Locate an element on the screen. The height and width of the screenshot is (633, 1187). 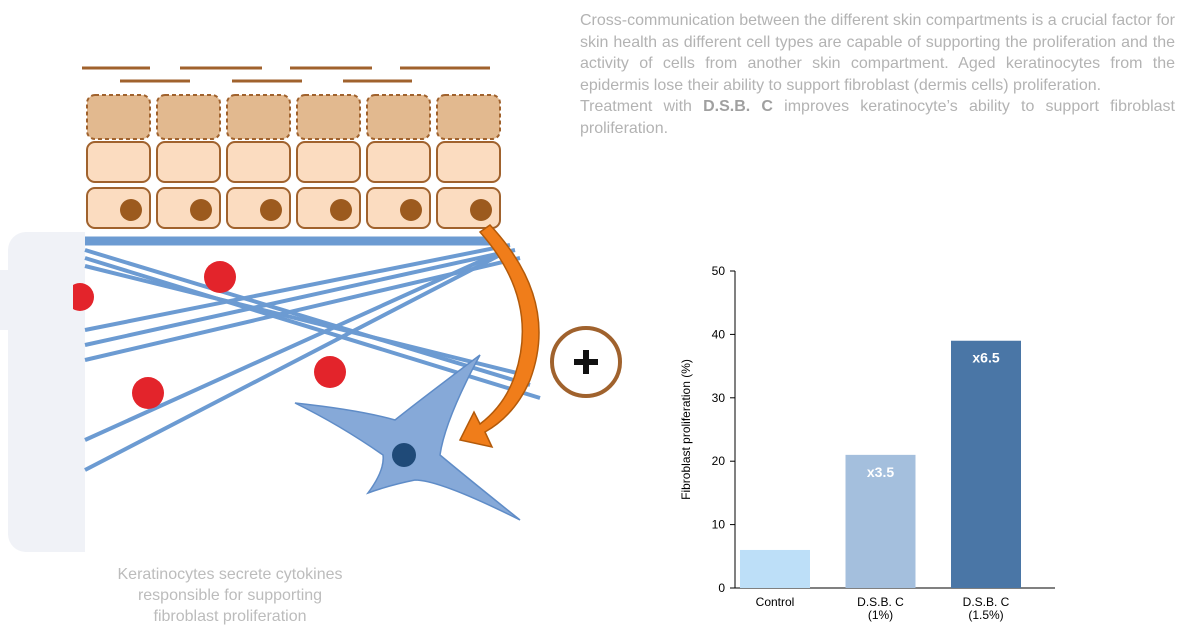
y-tick-label: 40 is located at coordinates (719, 334).